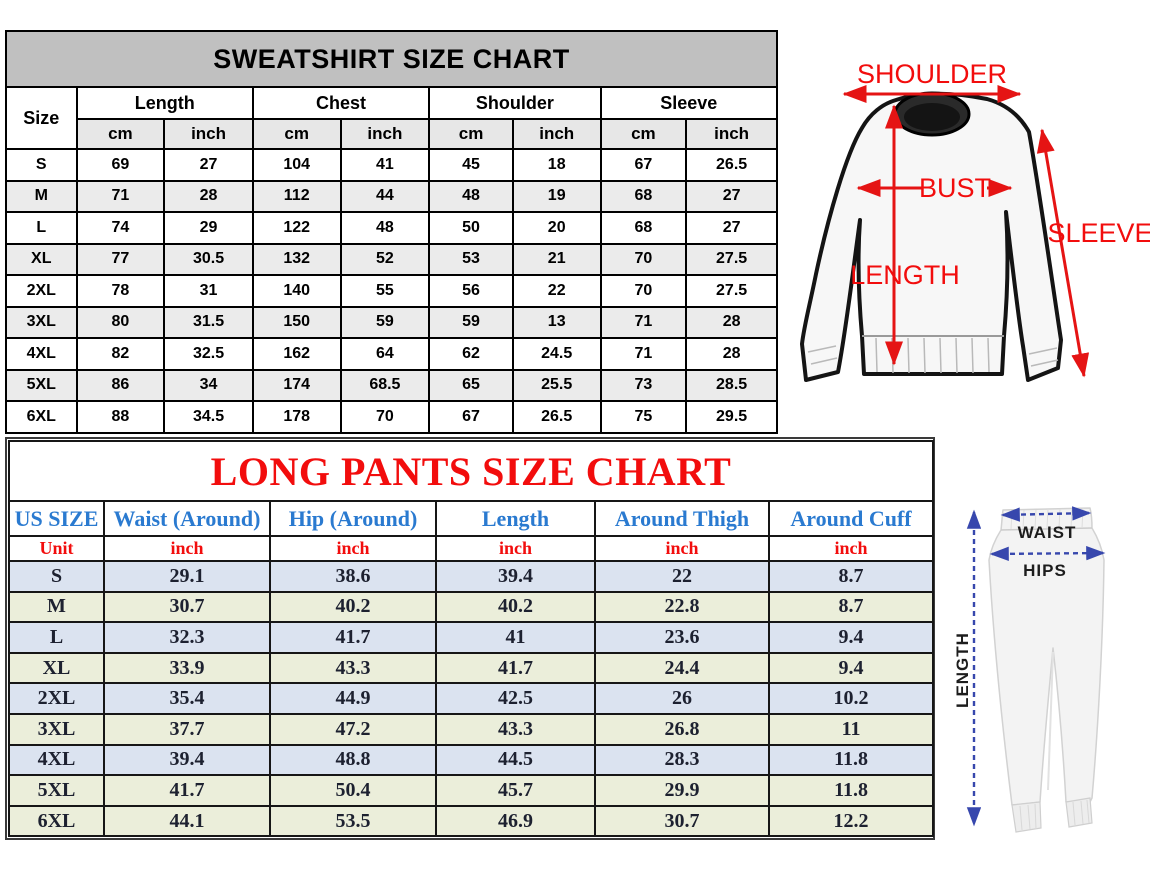 This screenshot has width=1150, height=870. Describe the element at coordinates (643, 228) in the screenshot. I see `value-cell: 68` at that location.